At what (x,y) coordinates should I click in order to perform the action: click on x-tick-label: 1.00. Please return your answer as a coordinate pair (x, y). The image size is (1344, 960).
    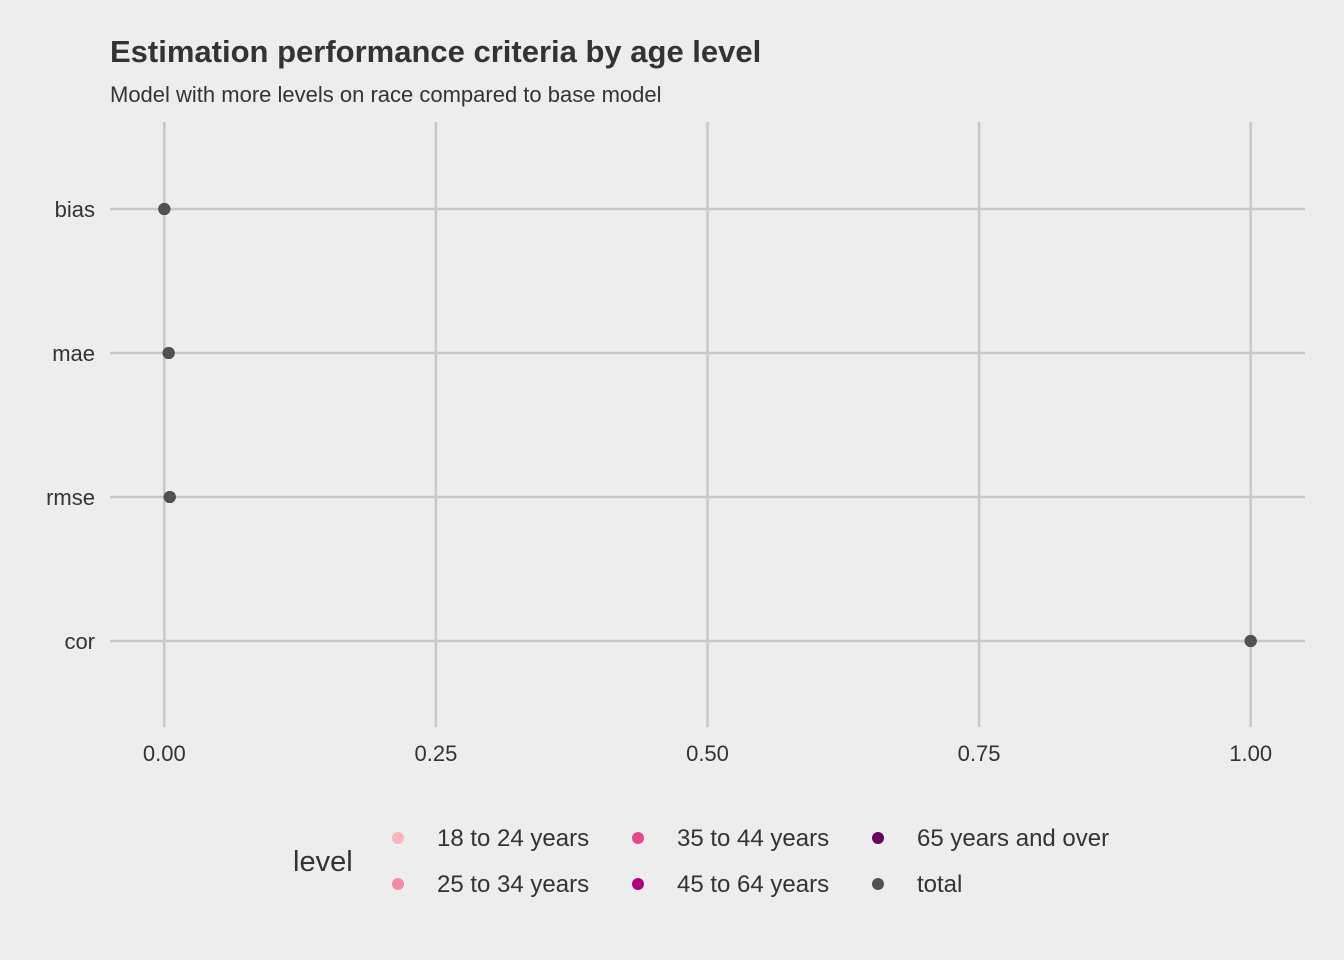
    Looking at the image, I should click on (1250, 753).